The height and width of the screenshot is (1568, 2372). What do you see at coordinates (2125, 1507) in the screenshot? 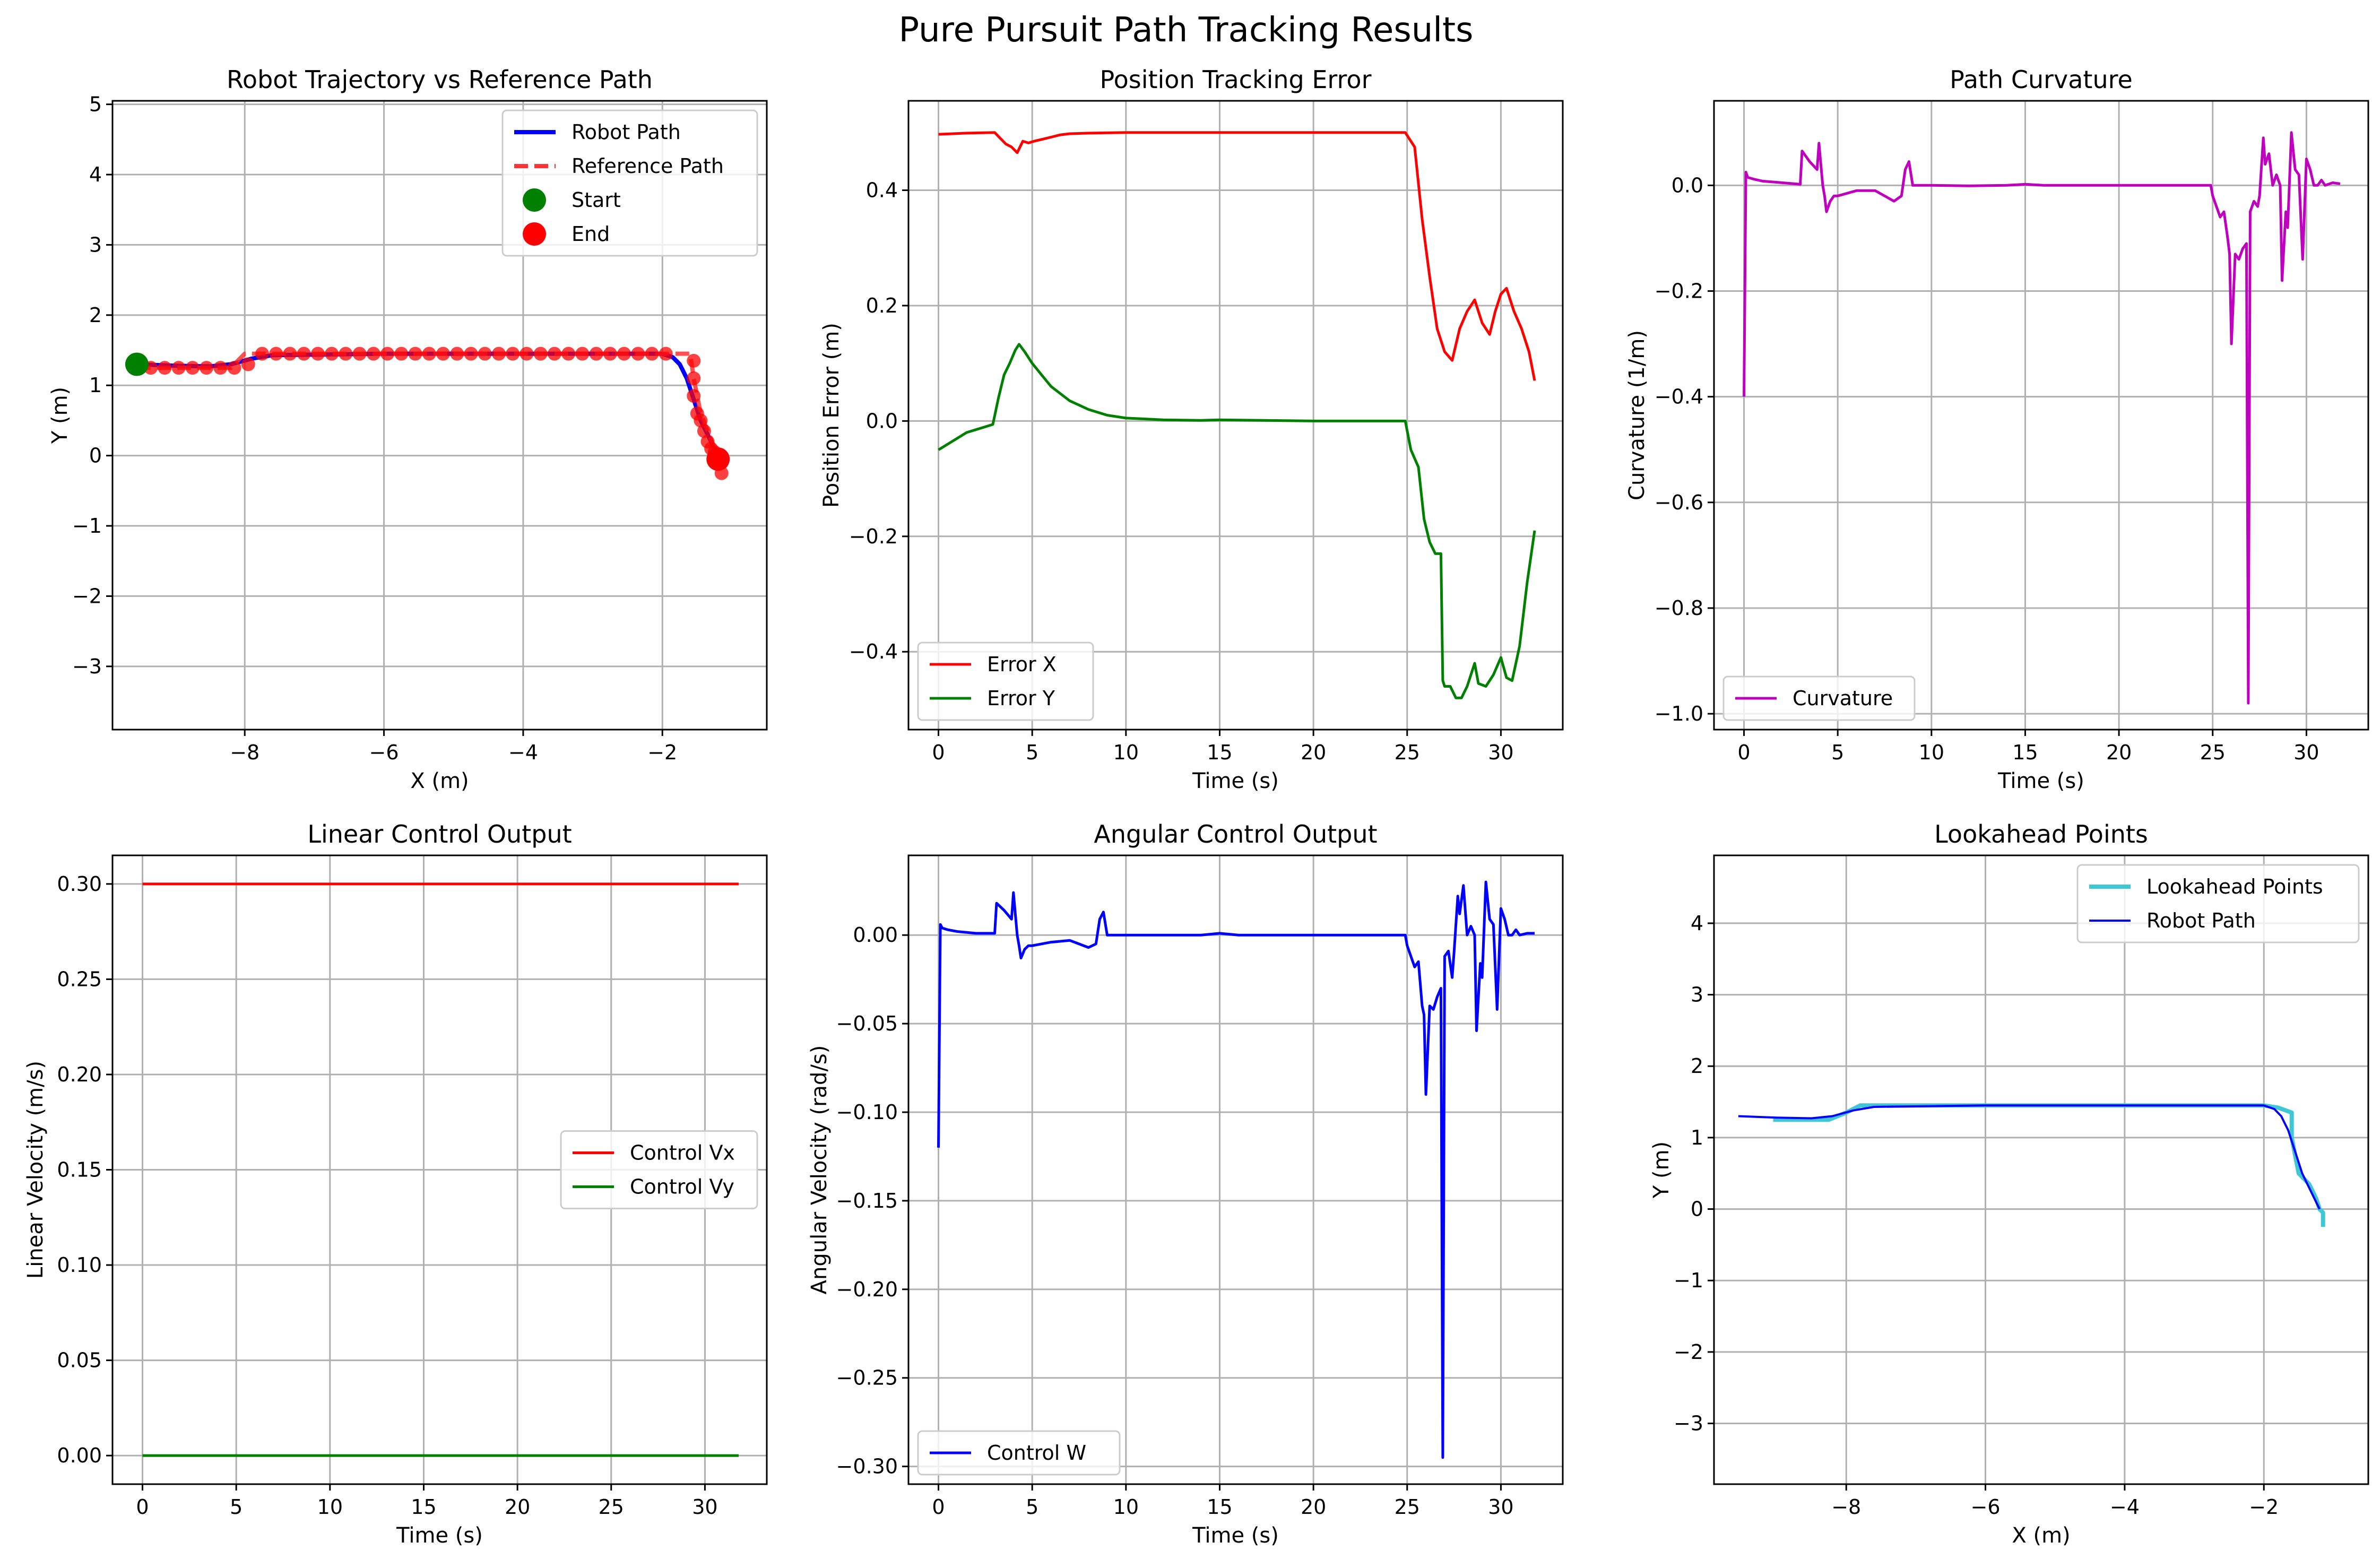
I see `x-tick-label: −4` at bounding box center [2125, 1507].